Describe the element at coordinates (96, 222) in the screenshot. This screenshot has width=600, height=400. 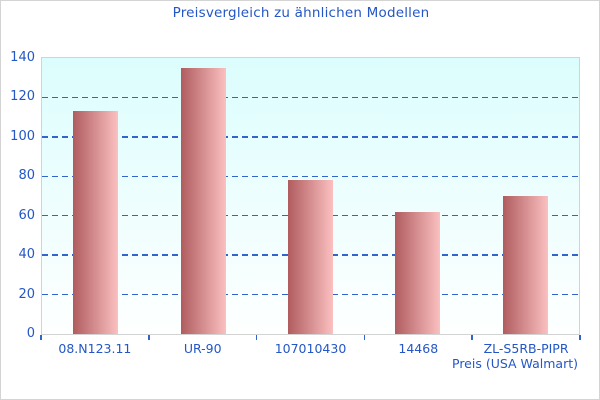
I see `bar-08.N123.11` at that location.